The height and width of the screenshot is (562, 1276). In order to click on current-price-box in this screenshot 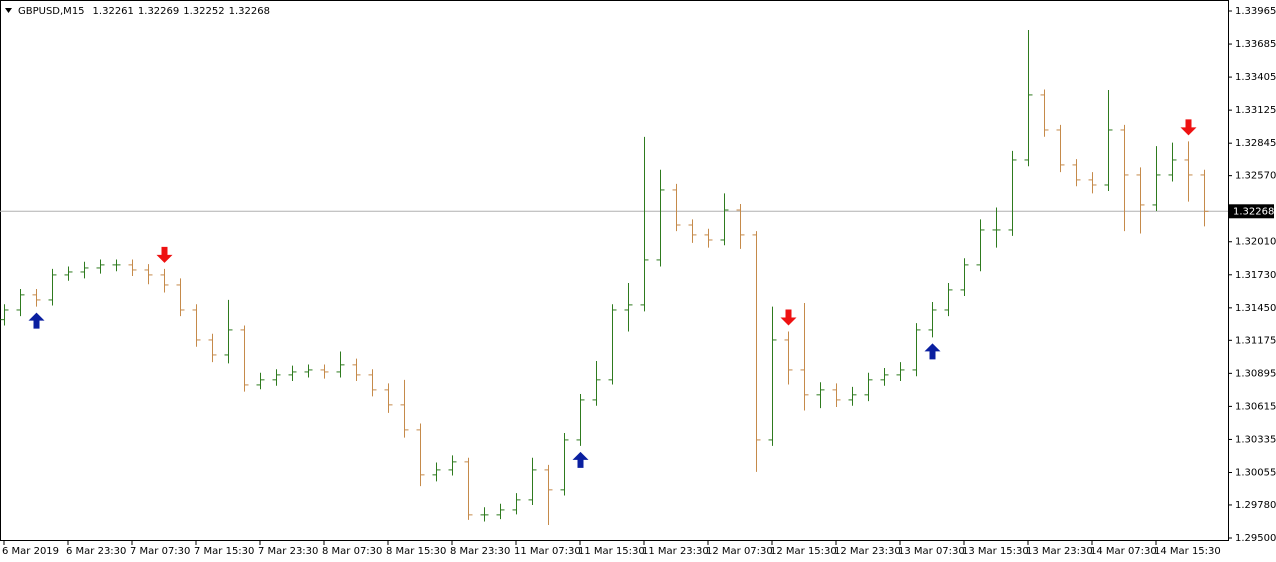, I will do `click(1251, 211)`.